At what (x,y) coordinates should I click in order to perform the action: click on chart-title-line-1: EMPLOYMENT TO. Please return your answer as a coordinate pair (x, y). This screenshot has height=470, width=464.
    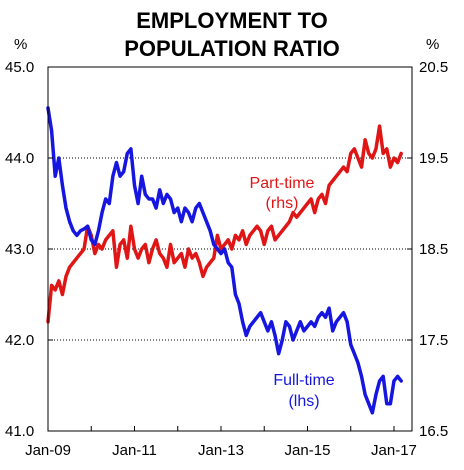
    Looking at the image, I should click on (232, 20).